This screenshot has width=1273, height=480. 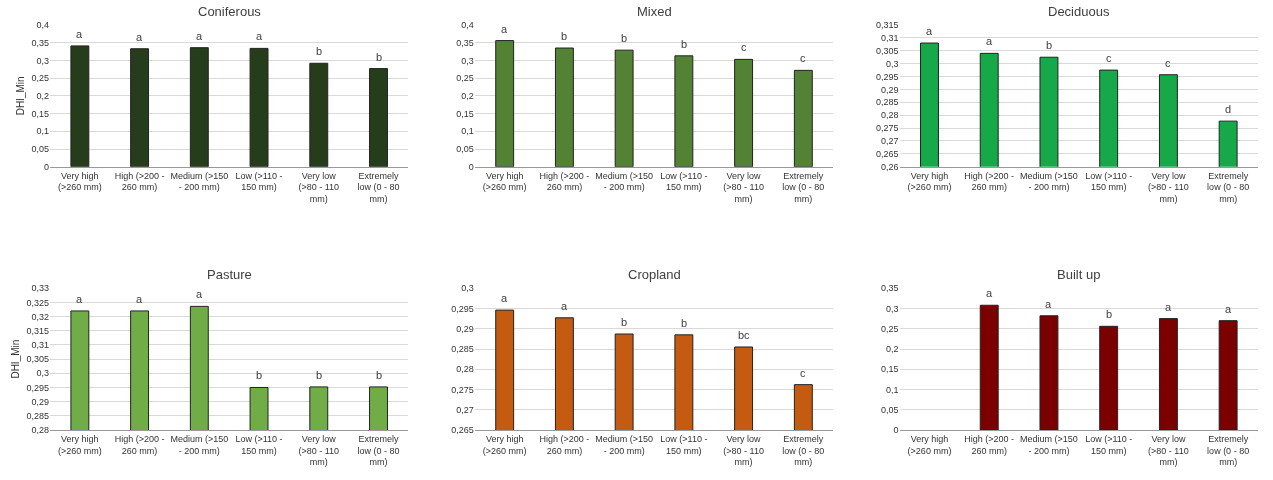 I want to click on y-tick-label: 0, so click(x=46, y=166).